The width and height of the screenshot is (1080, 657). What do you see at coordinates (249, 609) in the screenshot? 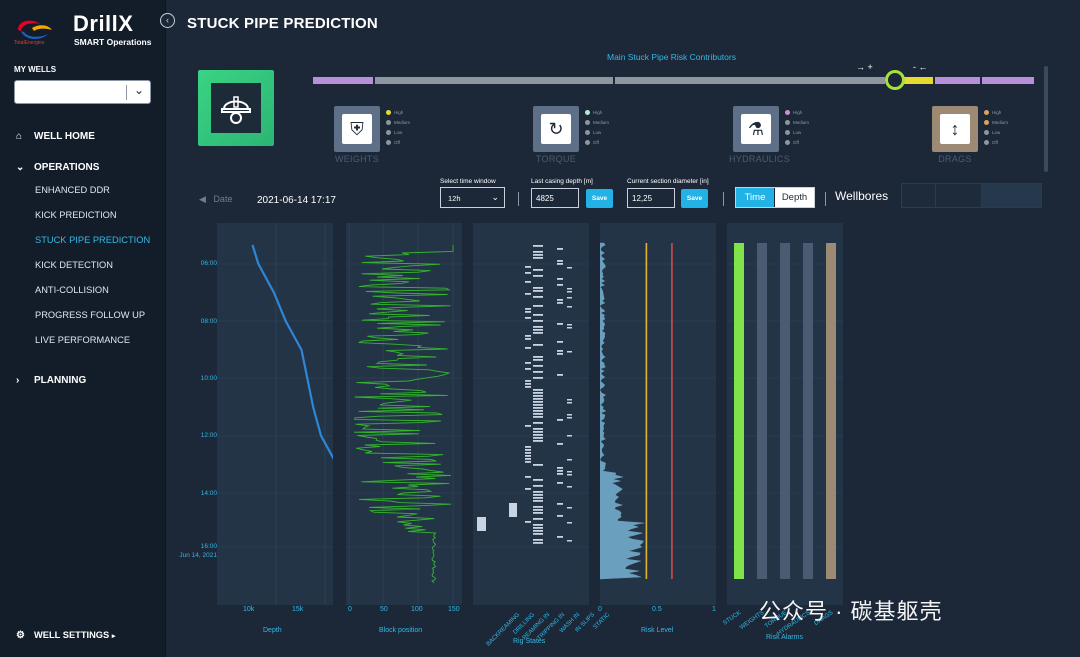
I see `x-tick-label: 10k` at bounding box center [249, 609].